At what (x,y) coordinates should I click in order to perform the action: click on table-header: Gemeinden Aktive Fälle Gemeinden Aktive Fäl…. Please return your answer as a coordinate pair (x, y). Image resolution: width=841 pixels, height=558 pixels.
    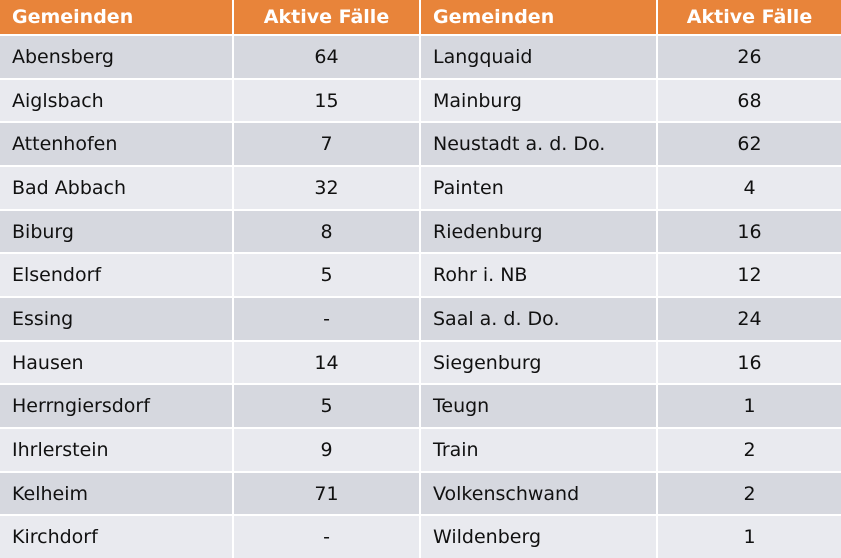
    Looking at the image, I should click on (420, 18).